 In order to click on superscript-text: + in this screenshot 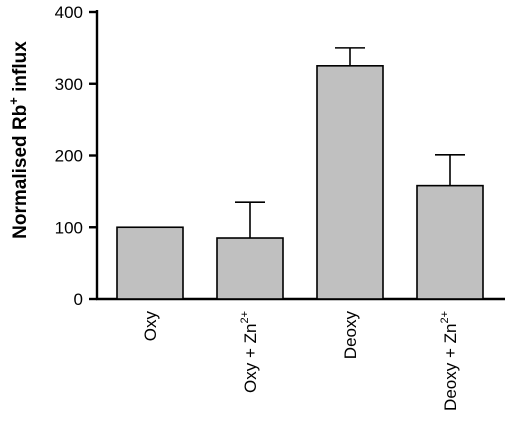, I will do `click(13, 101)`.